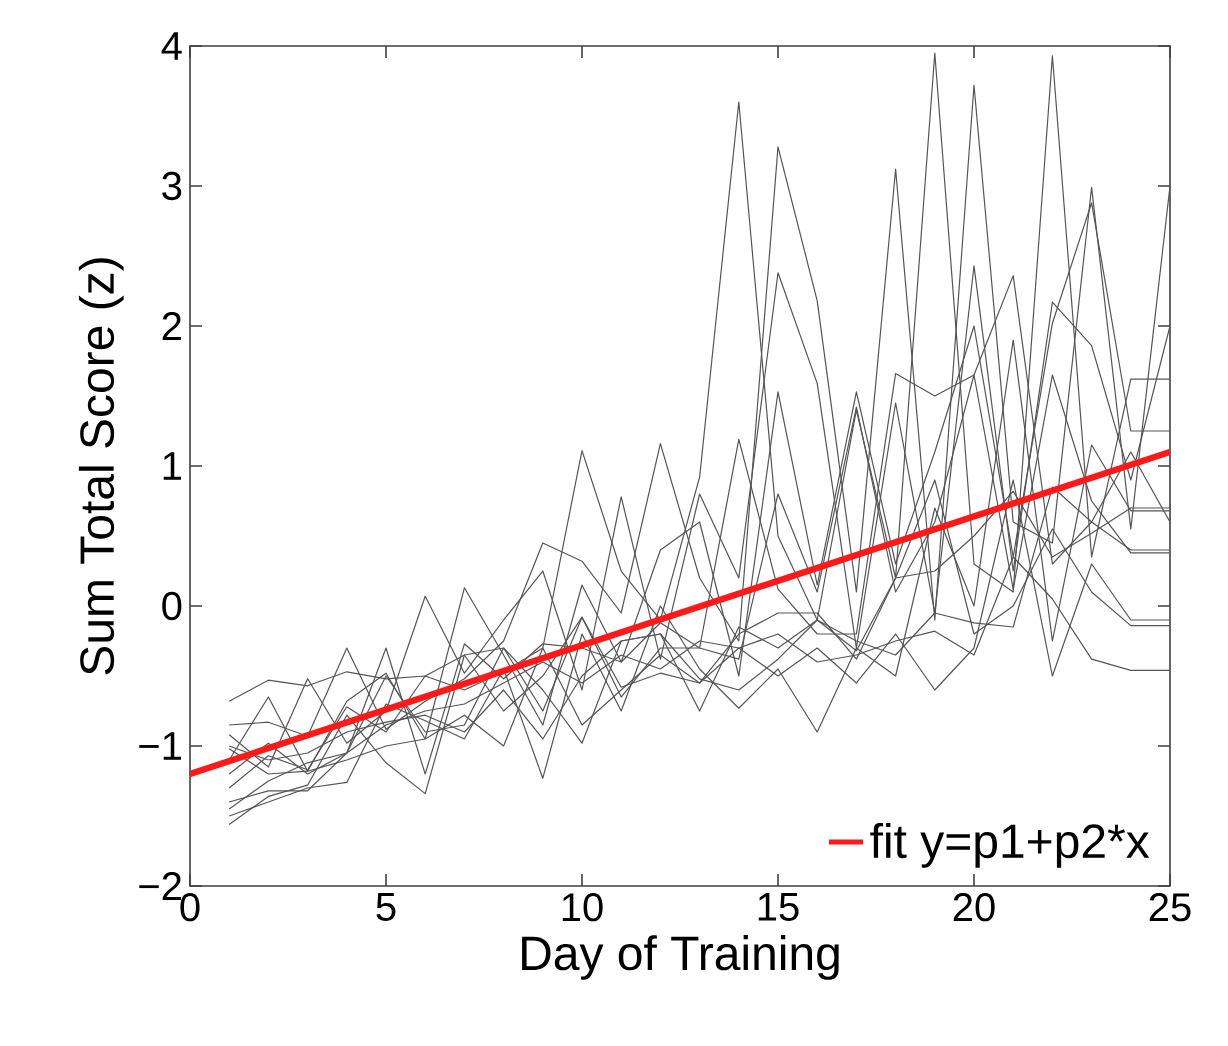 This screenshot has width=1228, height=1046. Describe the element at coordinates (1170, 907) in the screenshot. I see `x-tick-label: 25` at that location.